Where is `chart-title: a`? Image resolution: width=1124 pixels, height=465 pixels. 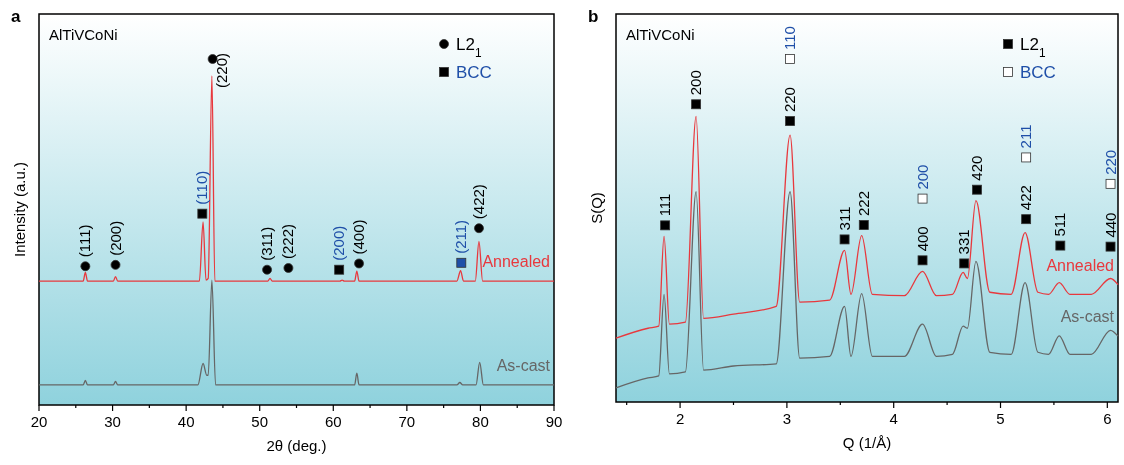
chart-title: a is located at coordinates (16, 16).